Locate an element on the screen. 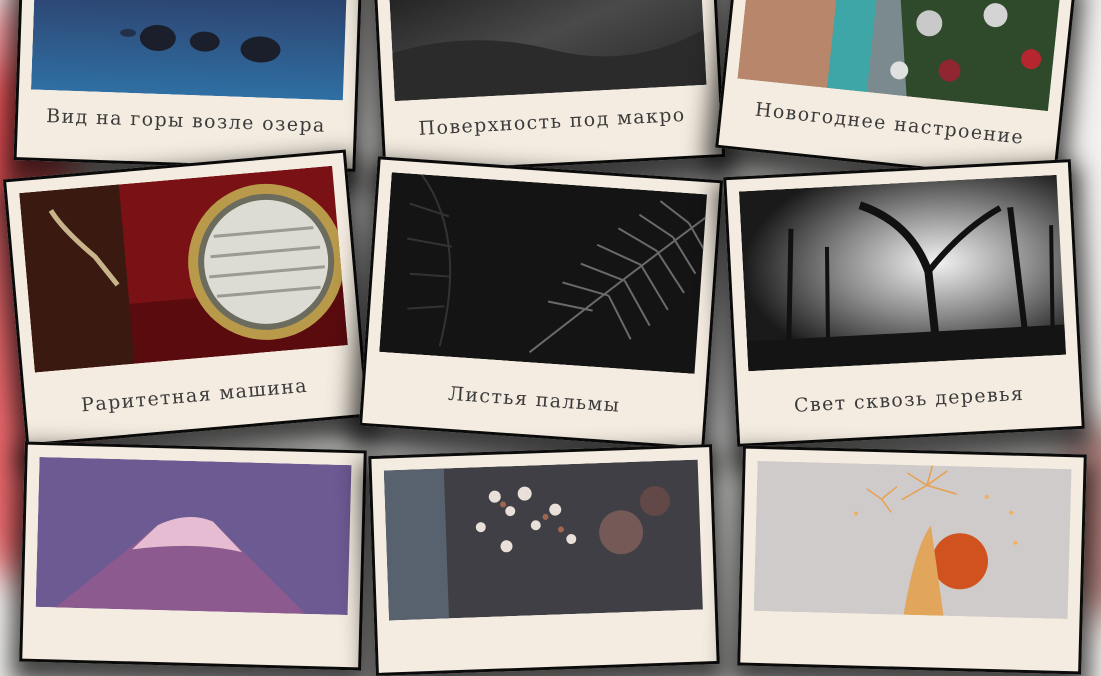 The height and width of the screenshot is (676, 1101). sparklers-photo is located at coordinates (912, 540).